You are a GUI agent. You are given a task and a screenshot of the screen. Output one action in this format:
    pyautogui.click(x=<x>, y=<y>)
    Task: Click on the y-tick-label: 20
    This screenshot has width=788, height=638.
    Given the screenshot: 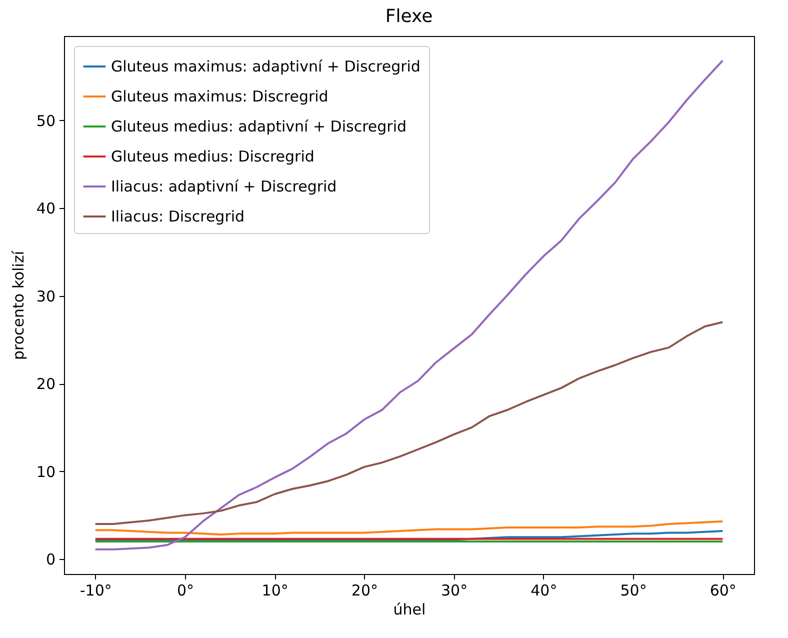 What is the action you would take?
    pyautogui.click(x=46, y=384)
    